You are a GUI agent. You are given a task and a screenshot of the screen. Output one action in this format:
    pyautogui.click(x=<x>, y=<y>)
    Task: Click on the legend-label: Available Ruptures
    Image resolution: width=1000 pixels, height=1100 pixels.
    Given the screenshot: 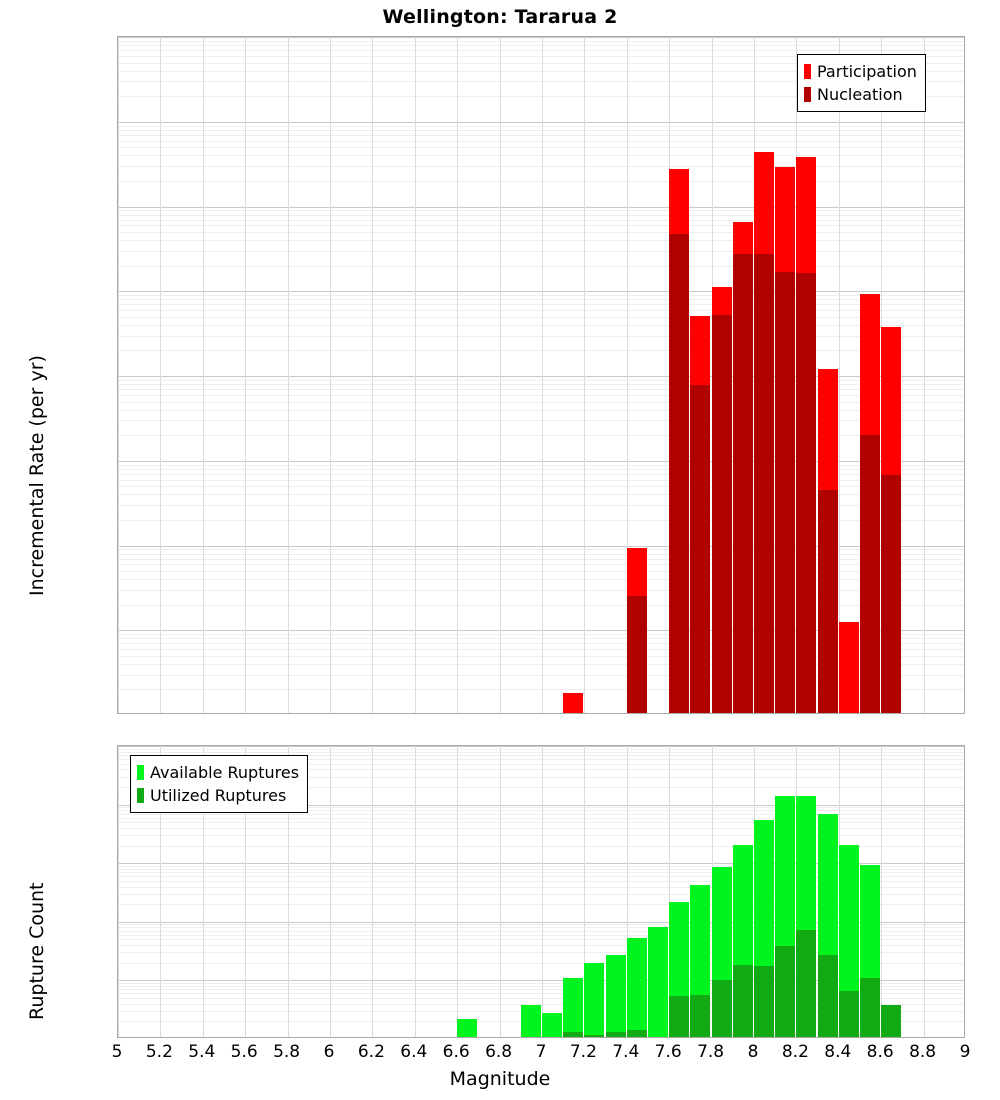 What is the action you would take?
    pyautogui.click(x=225, y=772)
    